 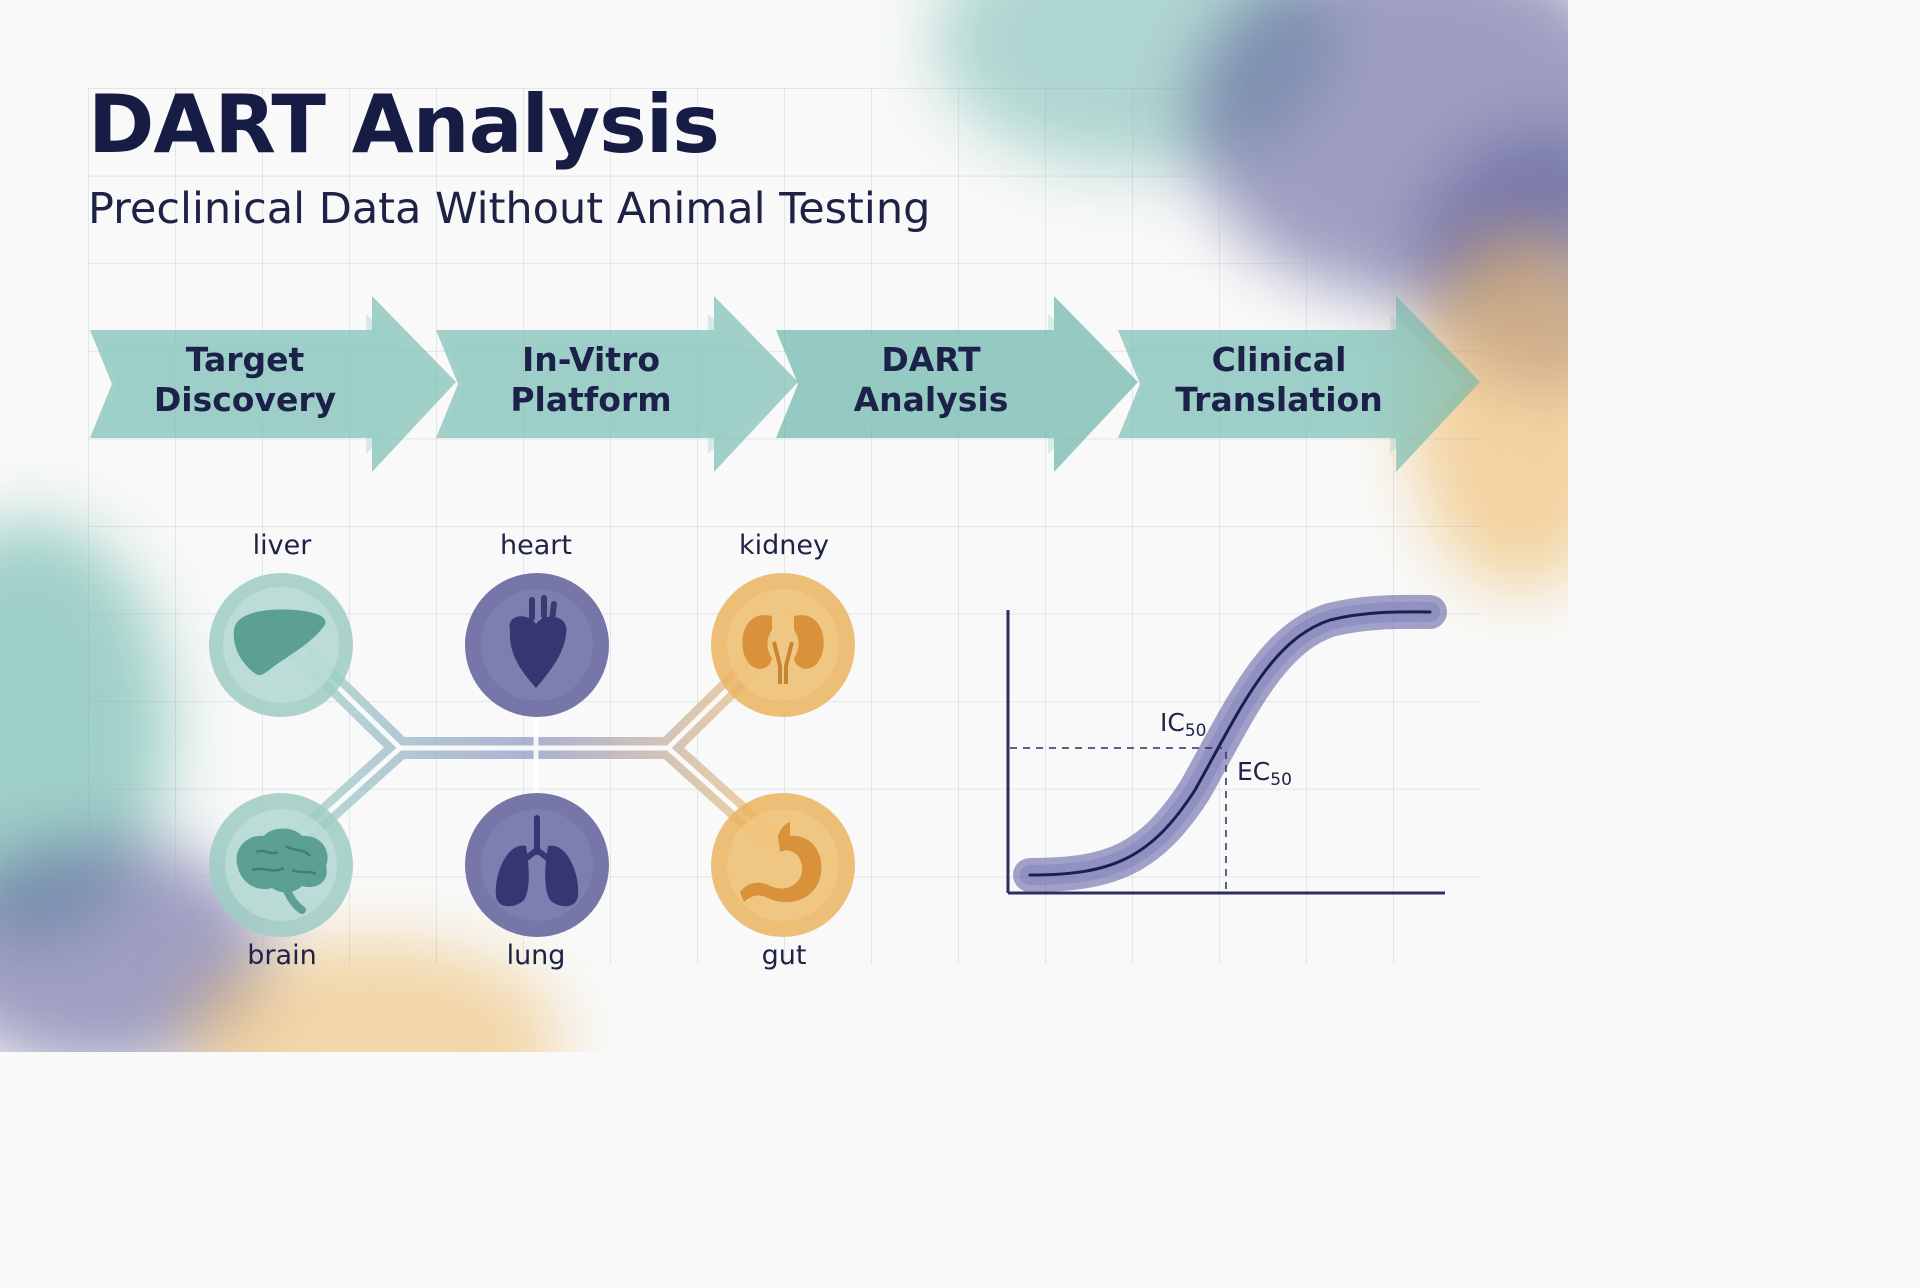 I want to click on ic50-text: IC, so click(x=1172, y=722).